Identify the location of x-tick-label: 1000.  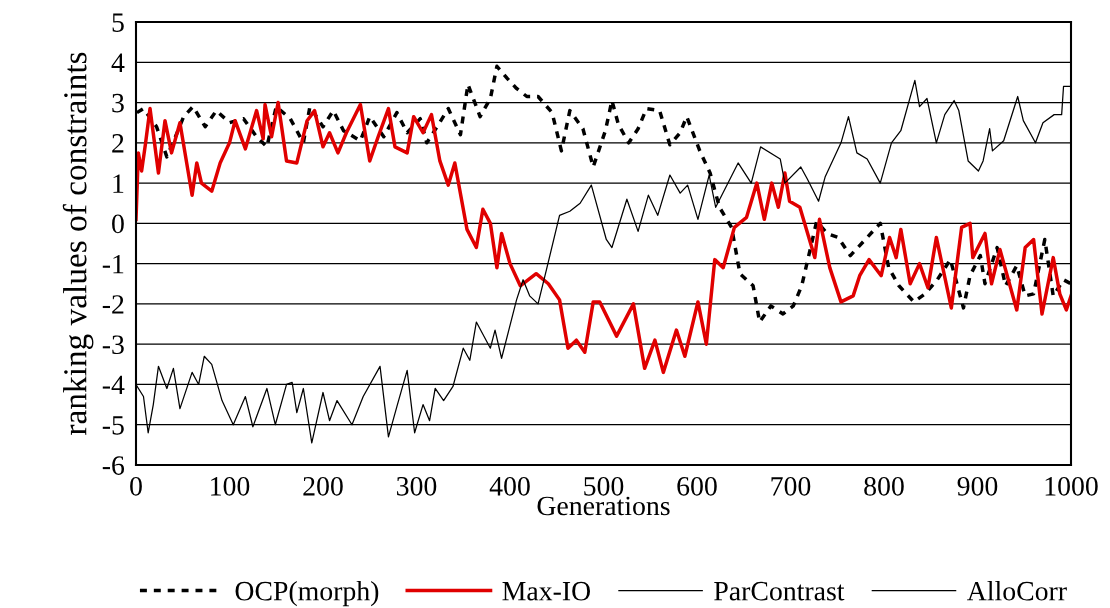
(1071, 486).